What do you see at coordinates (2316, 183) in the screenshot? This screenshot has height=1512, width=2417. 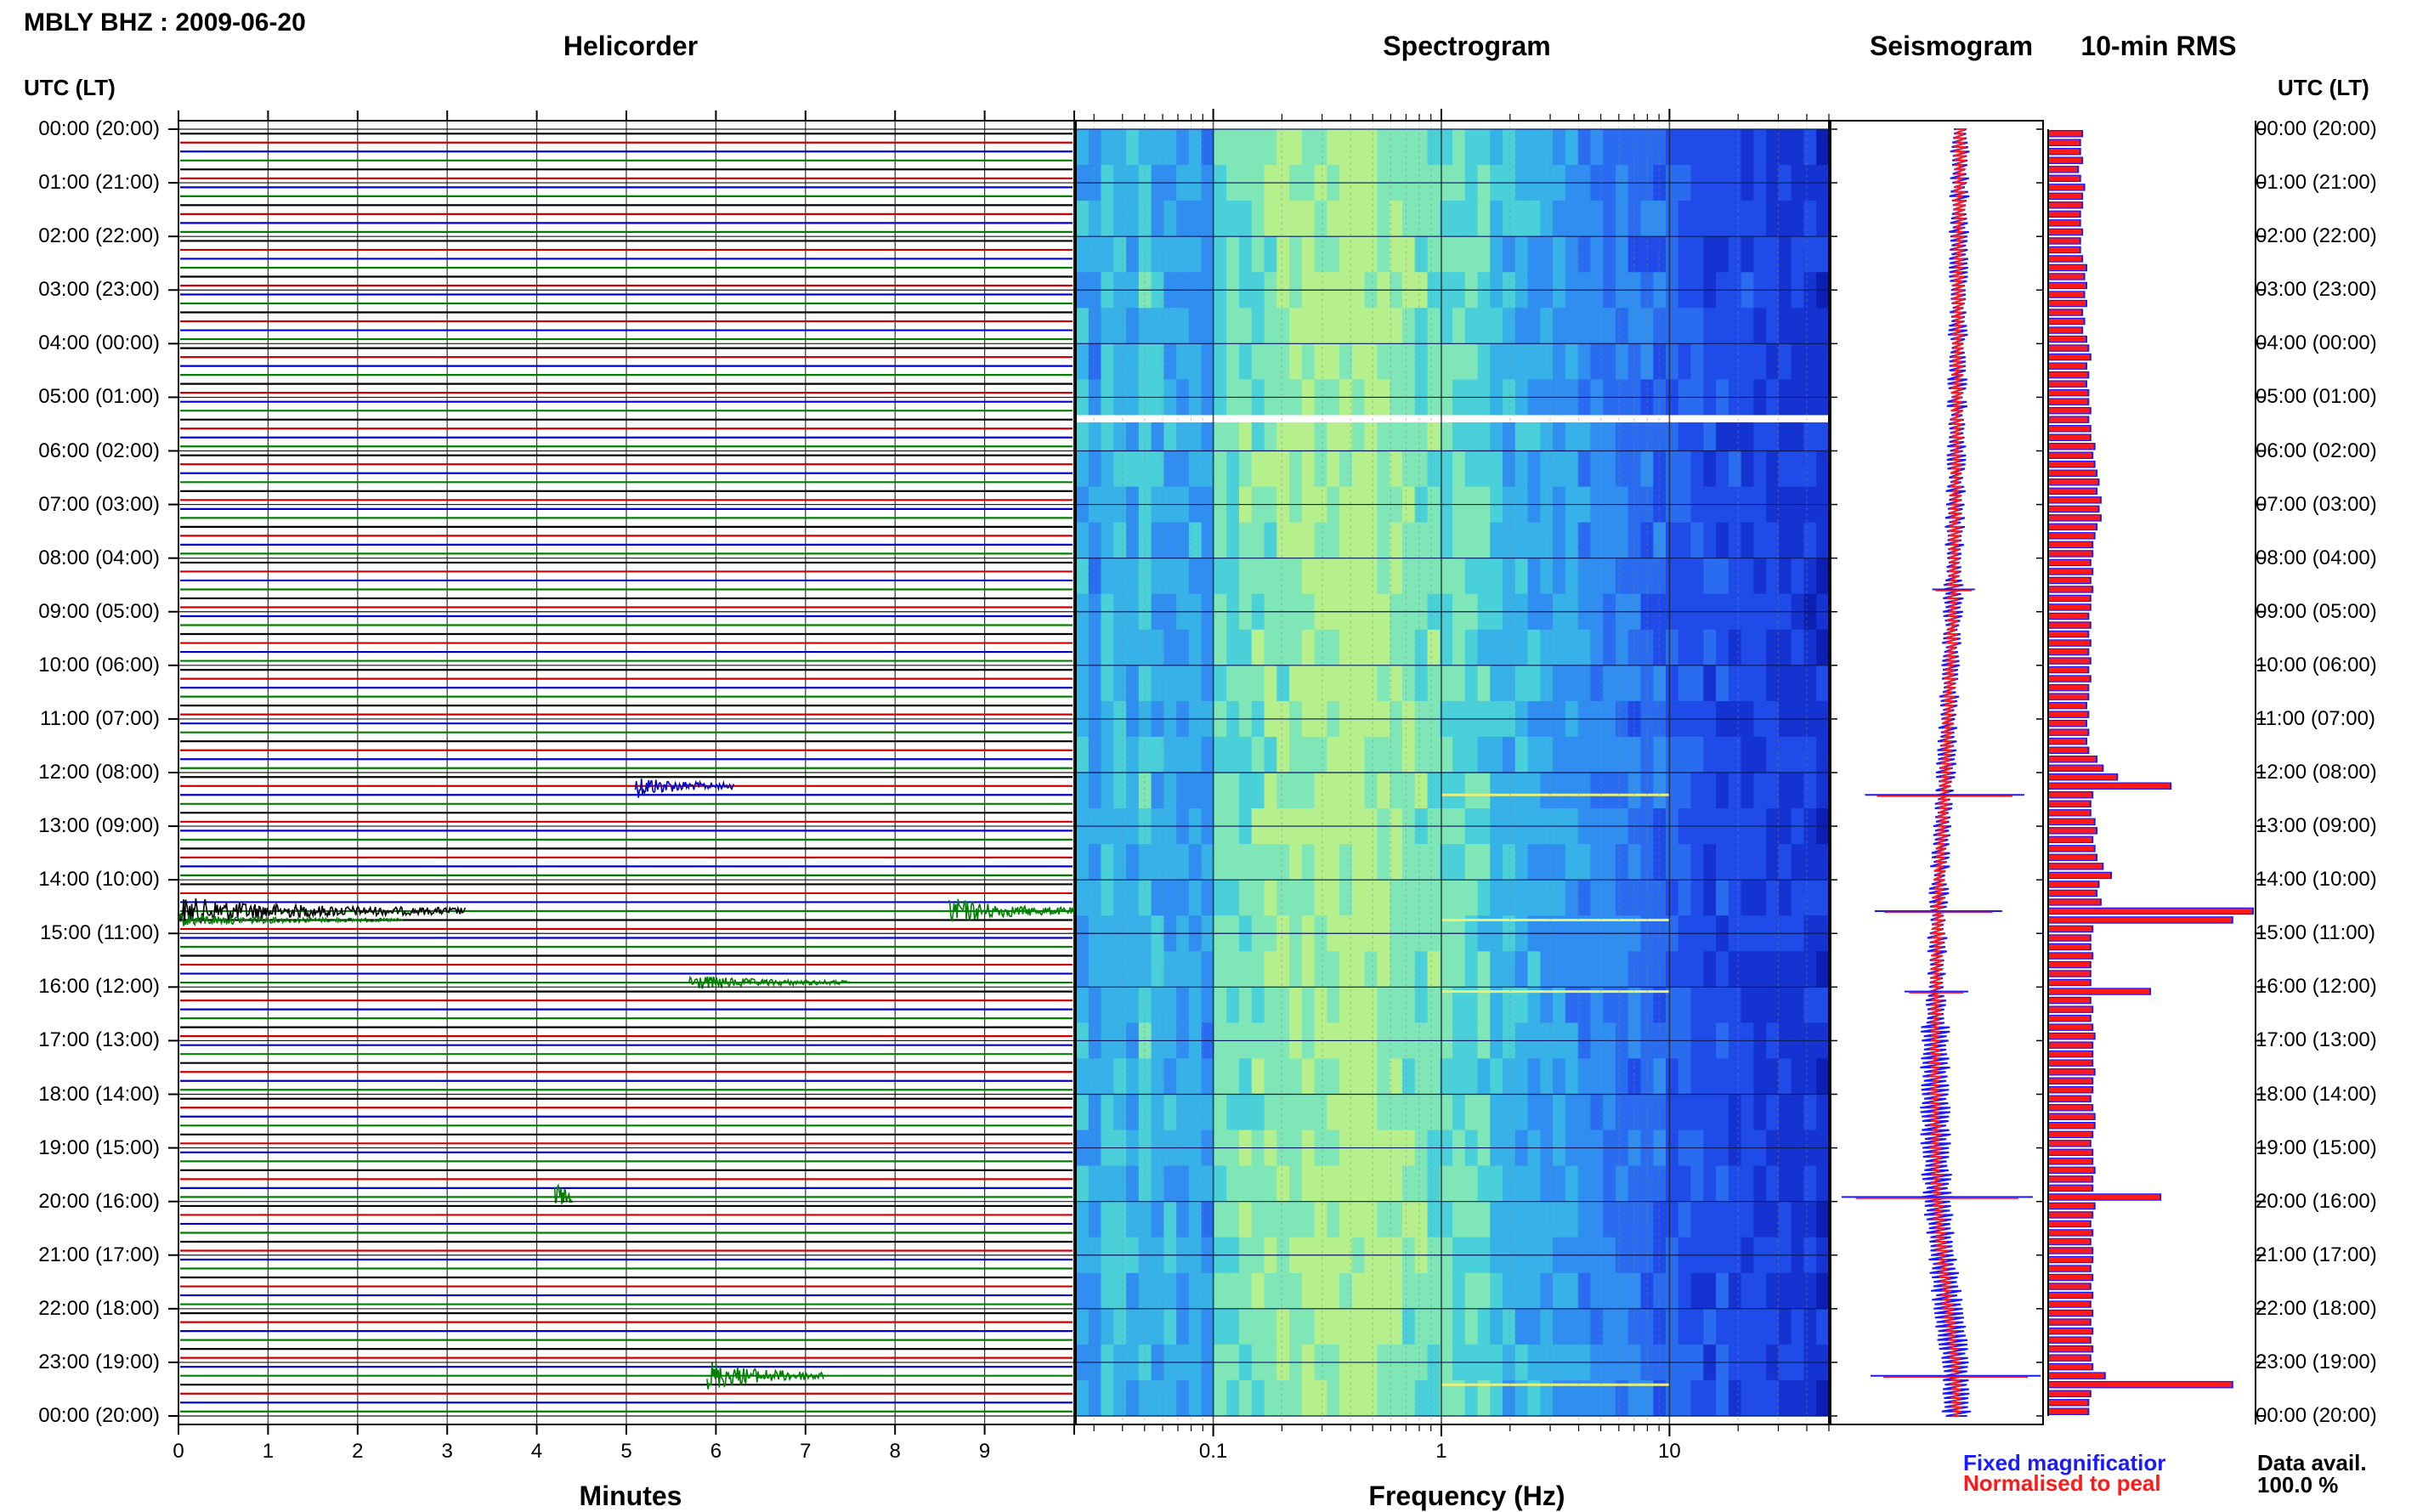 I see `time-label-right: 01:00 (21:00)` at bounding box center [2316, 183].